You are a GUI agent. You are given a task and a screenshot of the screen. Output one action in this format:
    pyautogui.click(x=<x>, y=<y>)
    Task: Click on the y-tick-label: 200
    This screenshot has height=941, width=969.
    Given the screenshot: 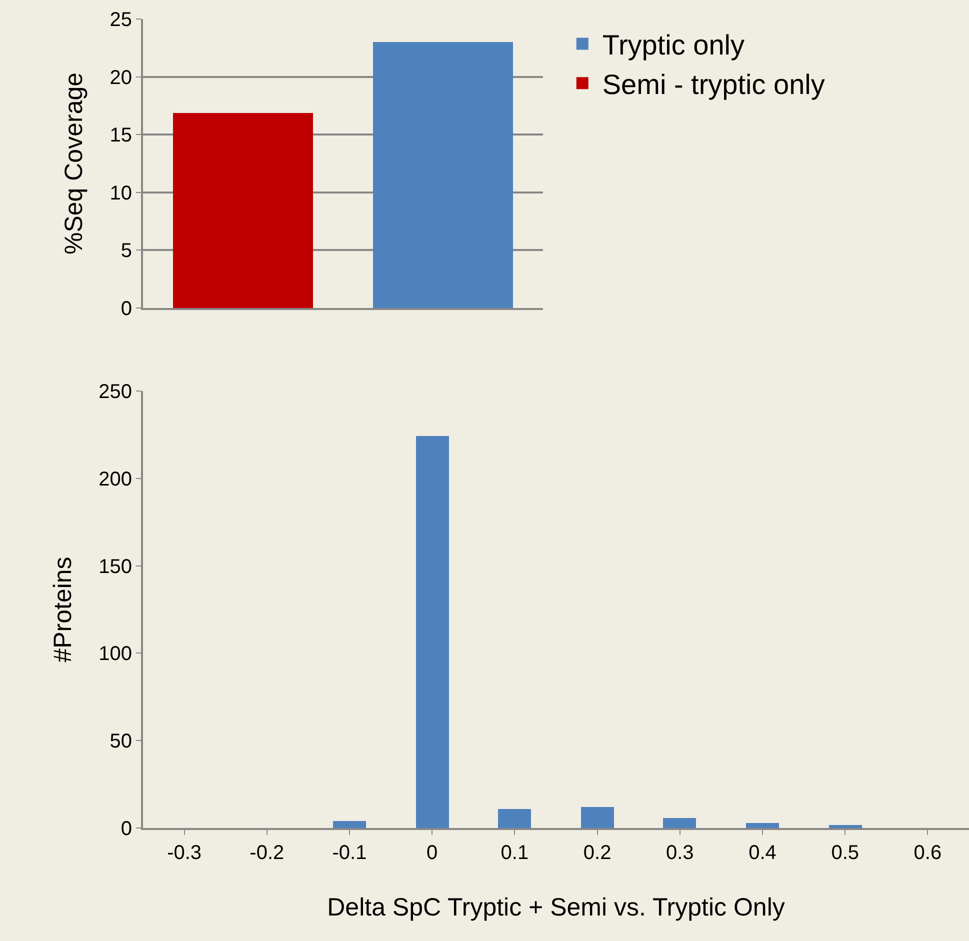 What is the action you would take?
    pyautogui.click(x=115, y=479)
    